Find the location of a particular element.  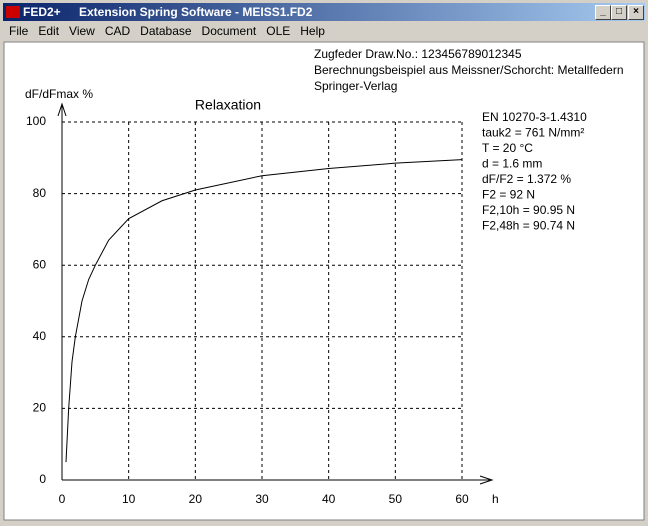

x-tick-label: 10 is located at coordinates (129, 499).